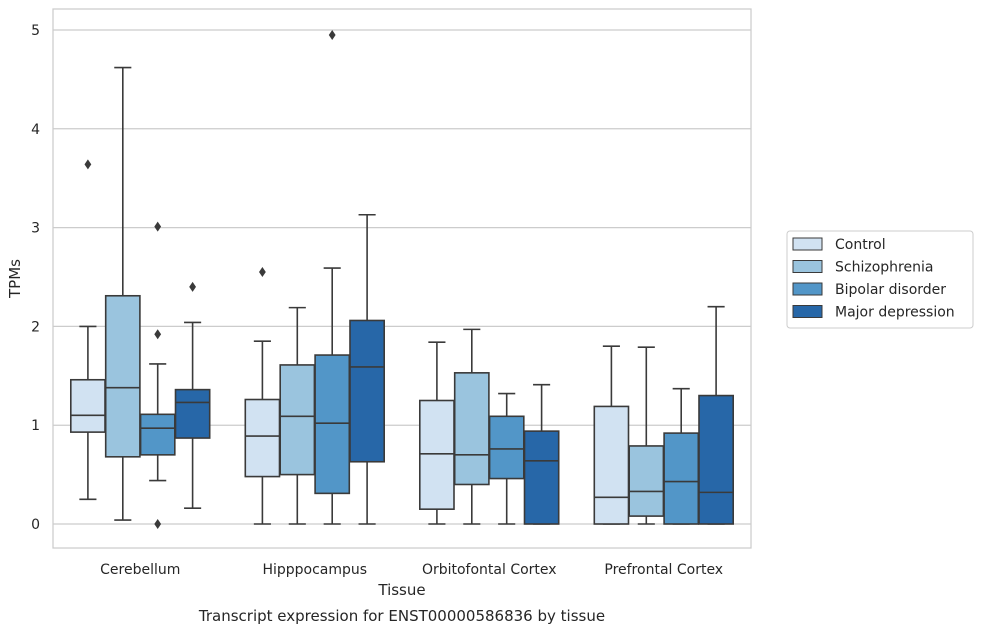 This screenshot has width=983, height=634. What do you see at coordinates (35, 426) in the screenshot?
I see `y-tick-label: 1` at bounding box center [35, 426].